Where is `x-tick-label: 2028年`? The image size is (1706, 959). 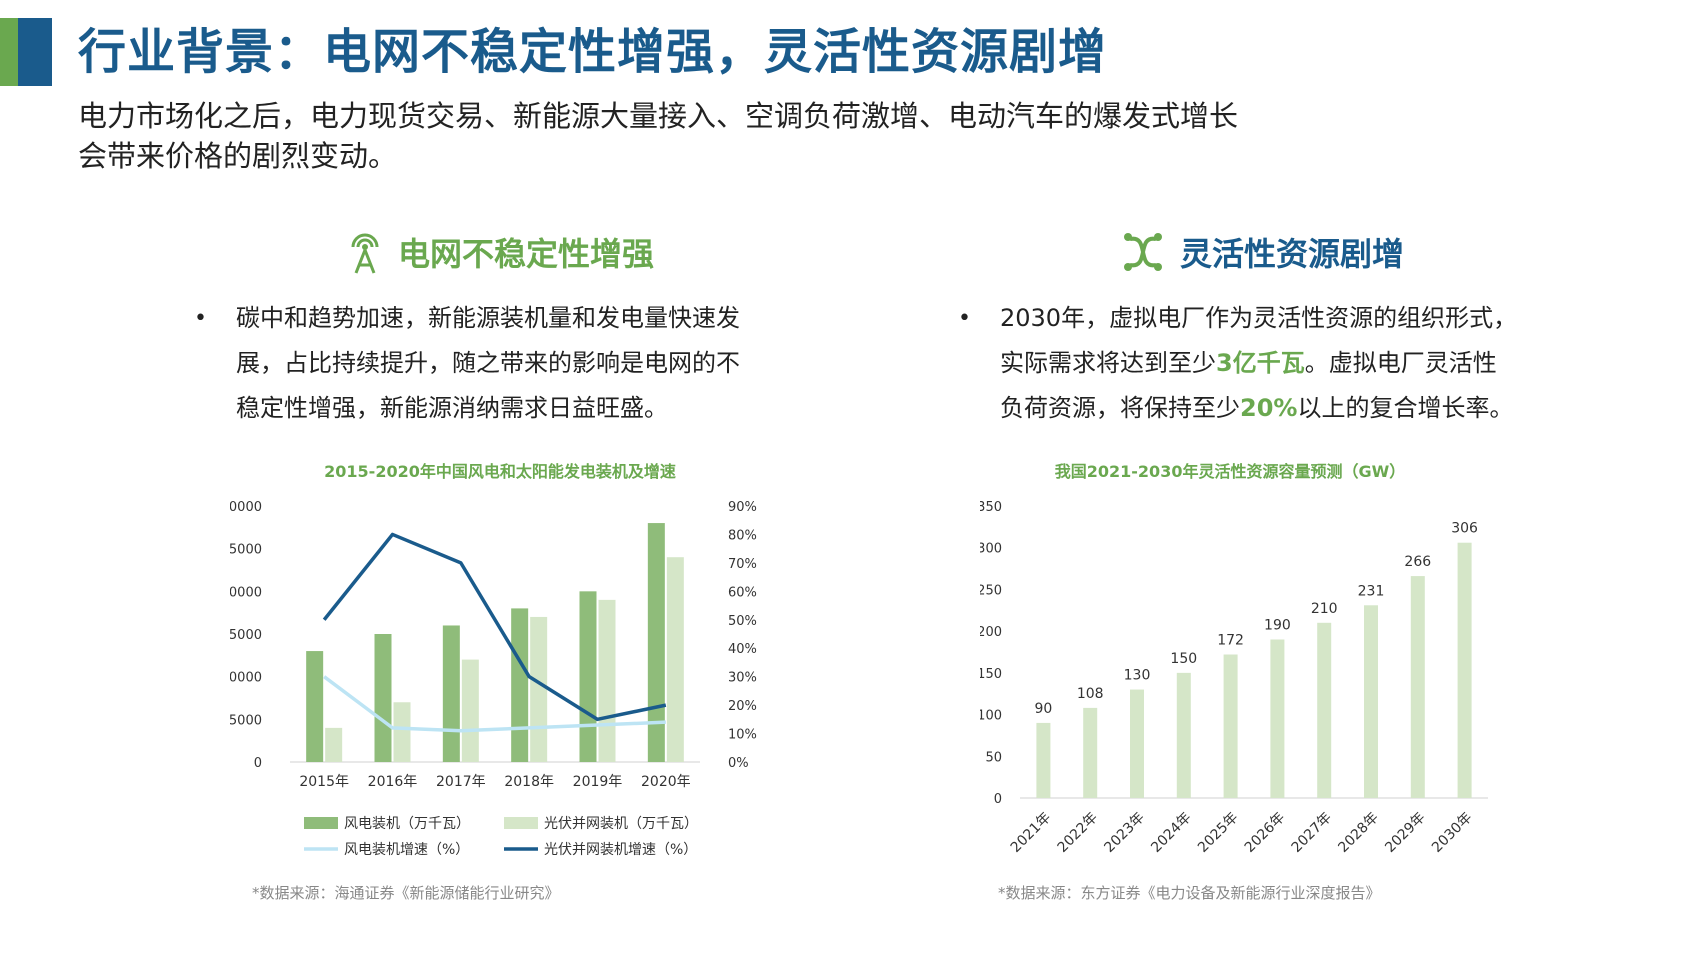
x-tick-label: 2028年 is located at coordinates (1358, 833).